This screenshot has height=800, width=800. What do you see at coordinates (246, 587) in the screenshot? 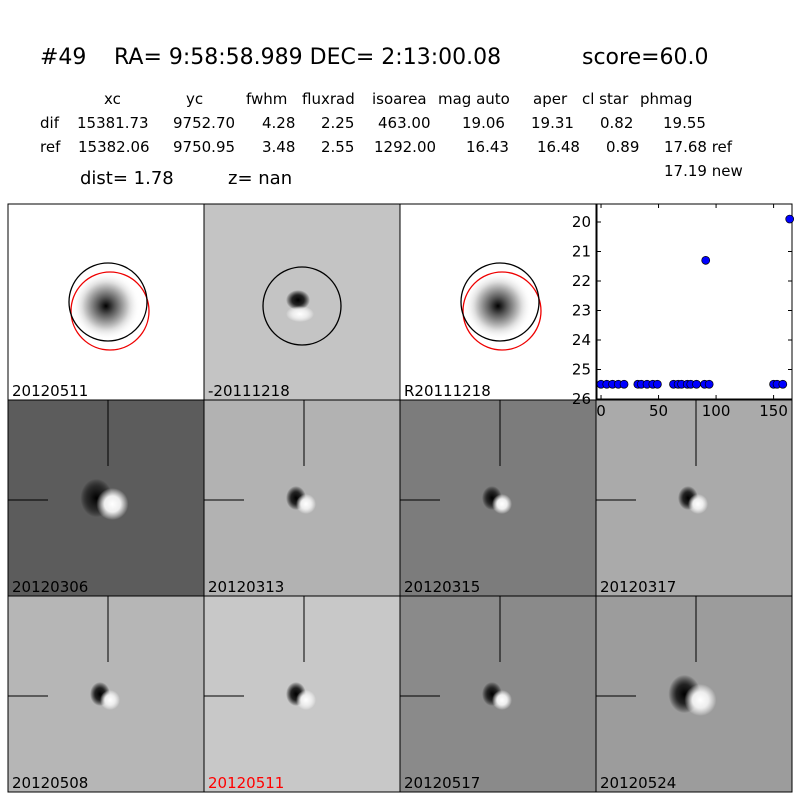
I see `panel-label: 20120313` at bounding box center [246, 587].